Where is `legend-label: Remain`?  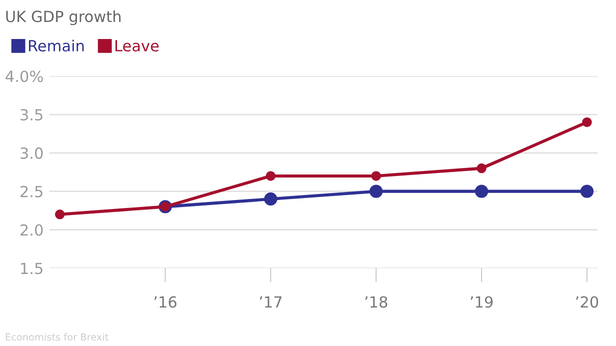
legend-label: Remain is located at coordinates (56, 46).